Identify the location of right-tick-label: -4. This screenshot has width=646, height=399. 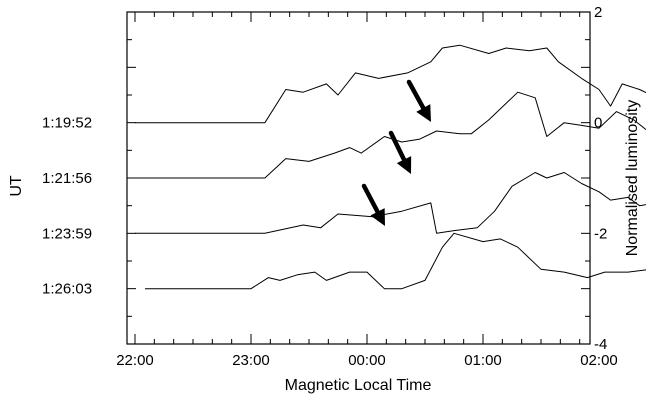
(600, 344).